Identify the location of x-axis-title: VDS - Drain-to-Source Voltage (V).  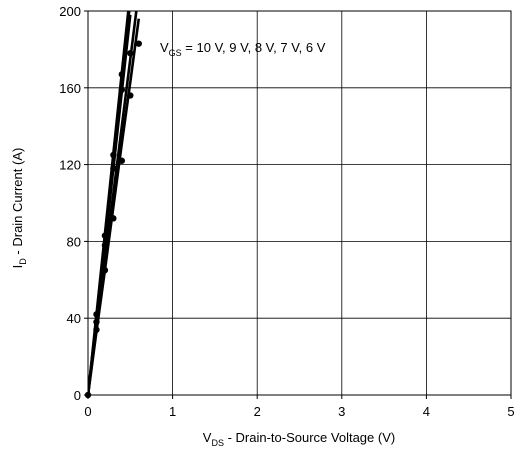
(299, 439).